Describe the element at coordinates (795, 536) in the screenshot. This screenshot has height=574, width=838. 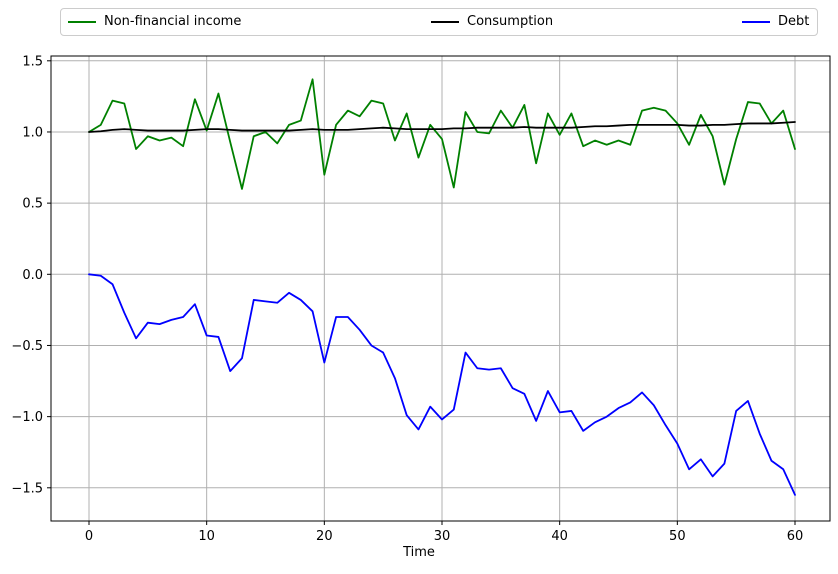
I see `x-tick-label: 60` at that location.